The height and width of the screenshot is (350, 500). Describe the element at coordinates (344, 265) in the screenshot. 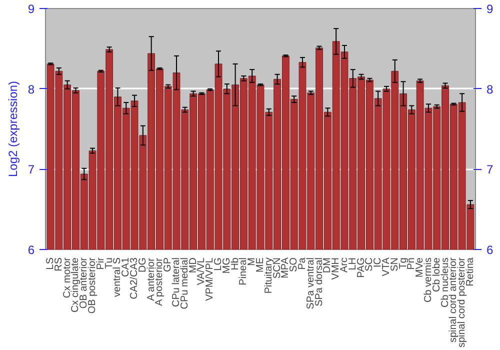

I see `x-tick-label: Arc` at that location.